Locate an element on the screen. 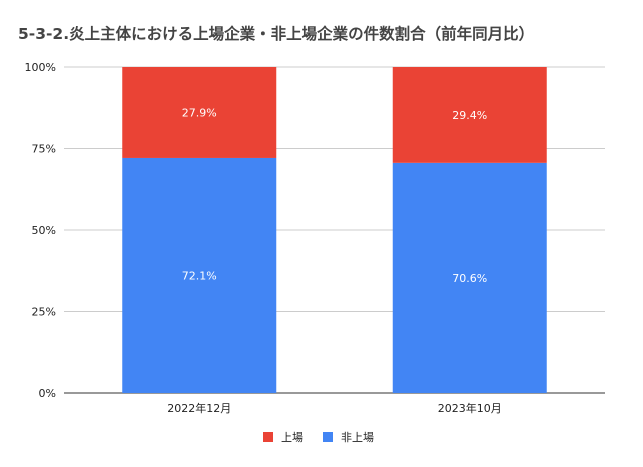  data-label: 27.9% is located at coordinates (199, 112).